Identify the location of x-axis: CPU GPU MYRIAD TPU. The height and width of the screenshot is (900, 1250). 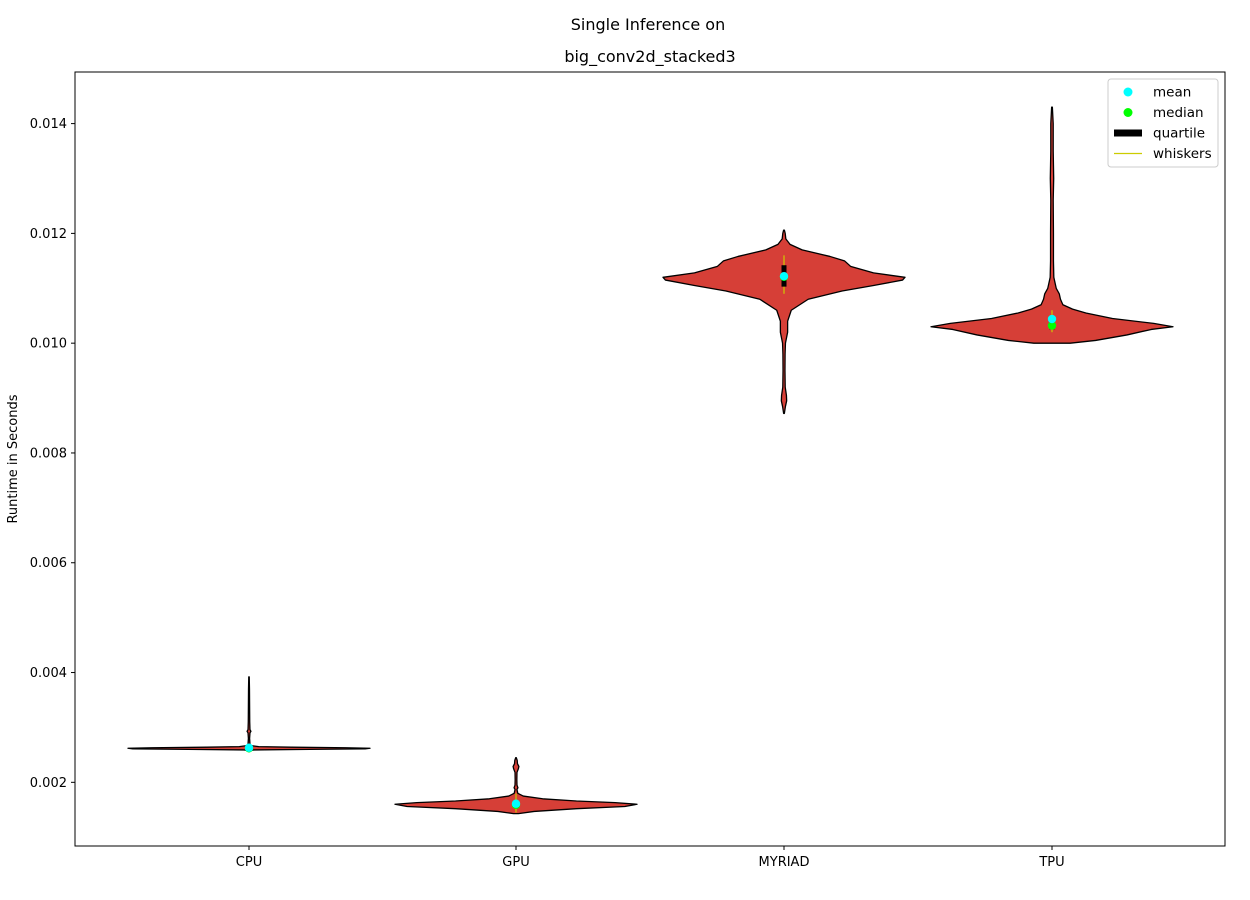
(650, 858).